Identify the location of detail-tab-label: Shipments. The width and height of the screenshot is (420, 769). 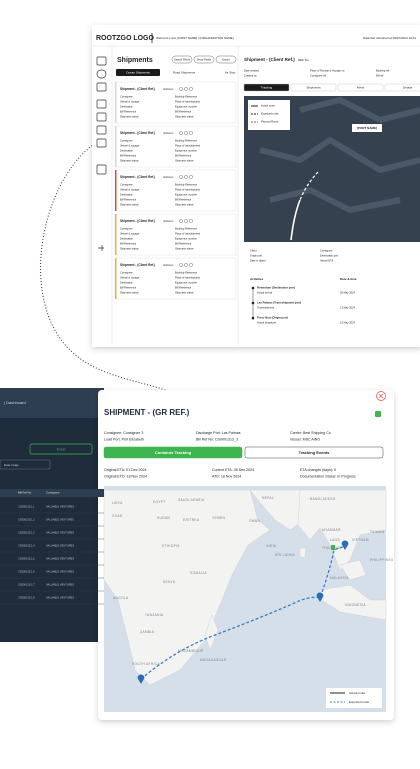
(313, 87).